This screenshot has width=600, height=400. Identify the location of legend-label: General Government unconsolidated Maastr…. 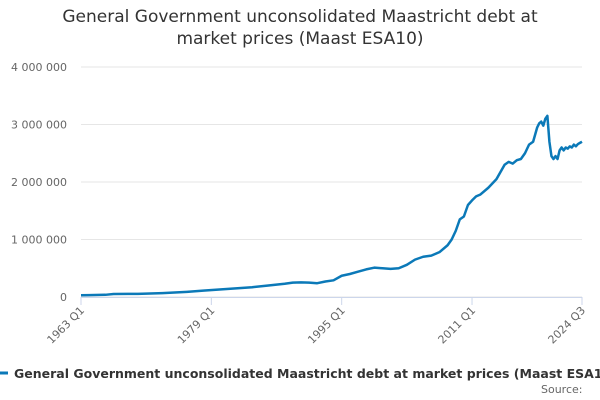
(307, 373).